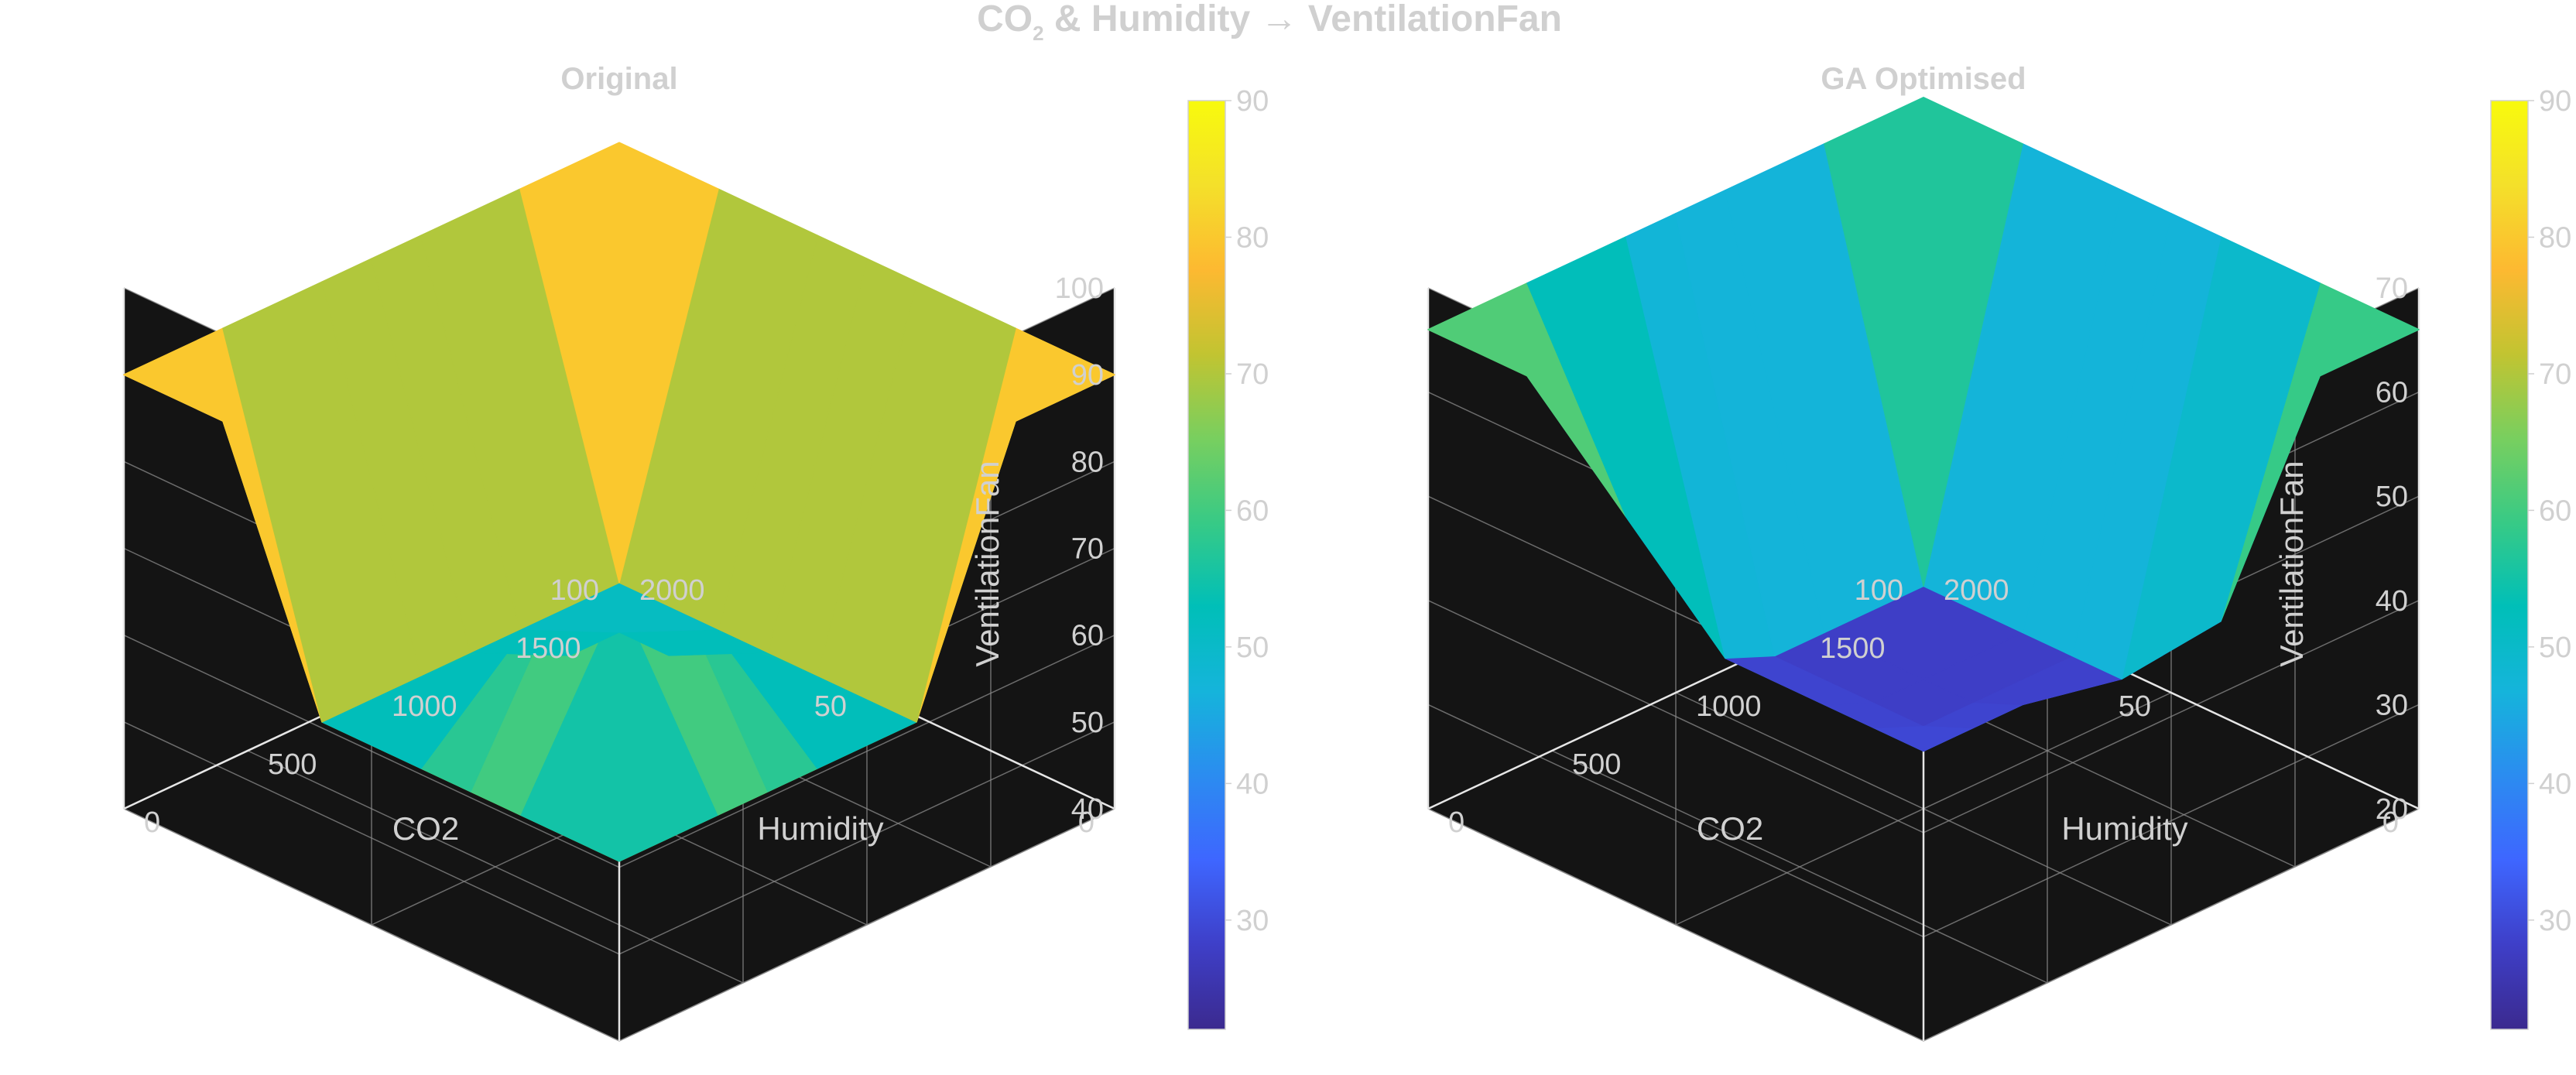 The height and width of the screenshot is (1075, 2576). What do you see at coordinates (1038, 33) in the screenshot?
I see `figure-title-subscript: 2` at bounding box center [1038, 33].